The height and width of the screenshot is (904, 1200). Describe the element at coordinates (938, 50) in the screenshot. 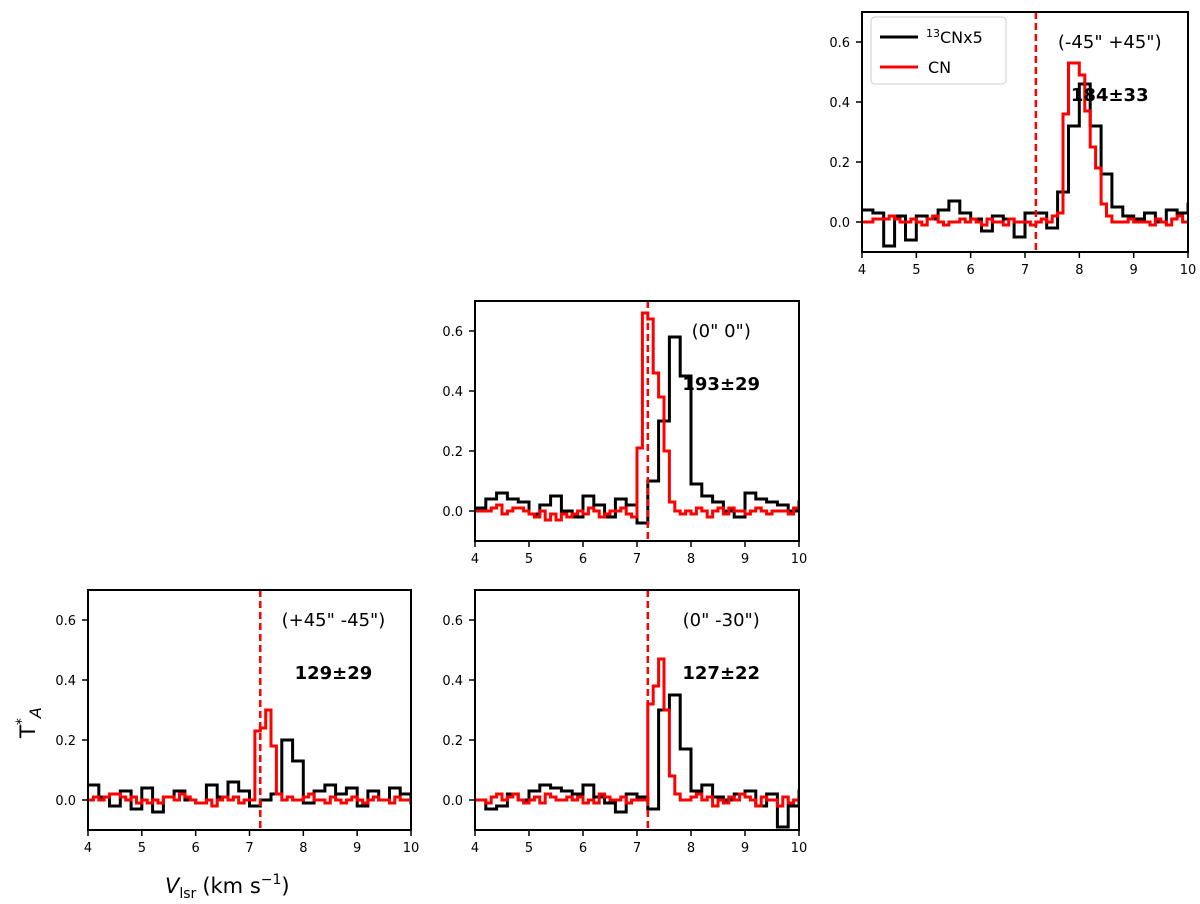

I see `legend: 13CNx5 CN` at that location.